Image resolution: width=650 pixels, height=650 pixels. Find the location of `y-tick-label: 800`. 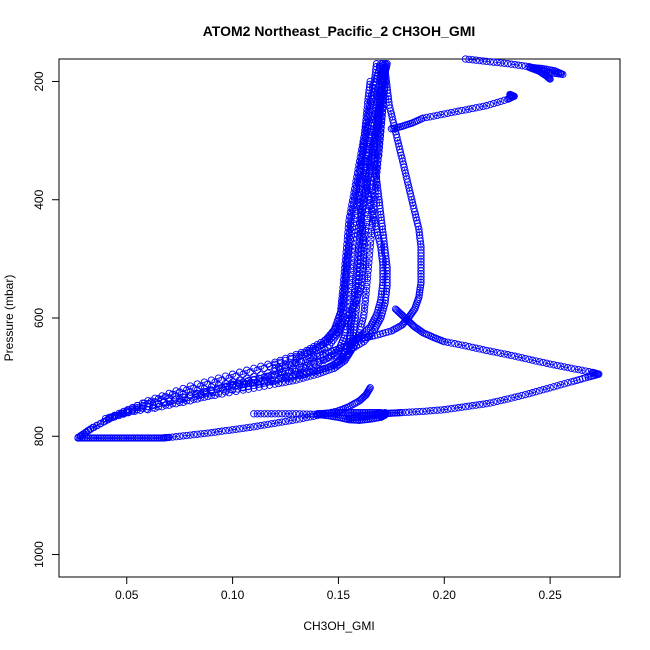

y-tick-label: 800 is located at coordinates (39, 436).